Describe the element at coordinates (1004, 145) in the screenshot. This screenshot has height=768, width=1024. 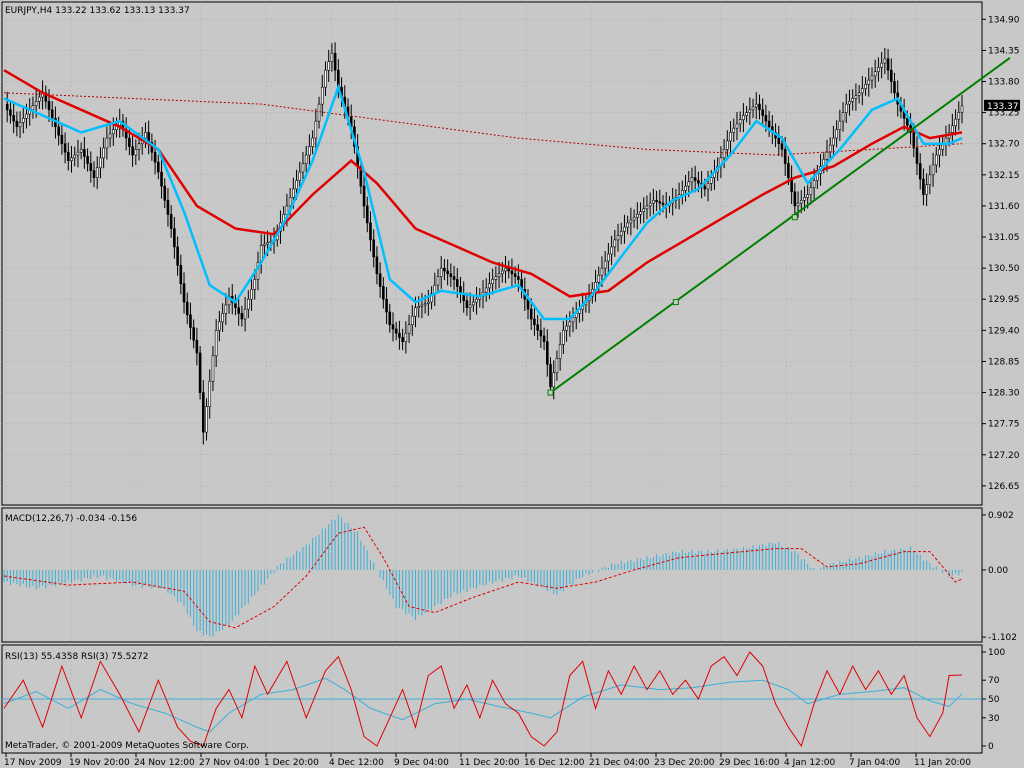
I see `main-ytick-label: 132.70` at that location.